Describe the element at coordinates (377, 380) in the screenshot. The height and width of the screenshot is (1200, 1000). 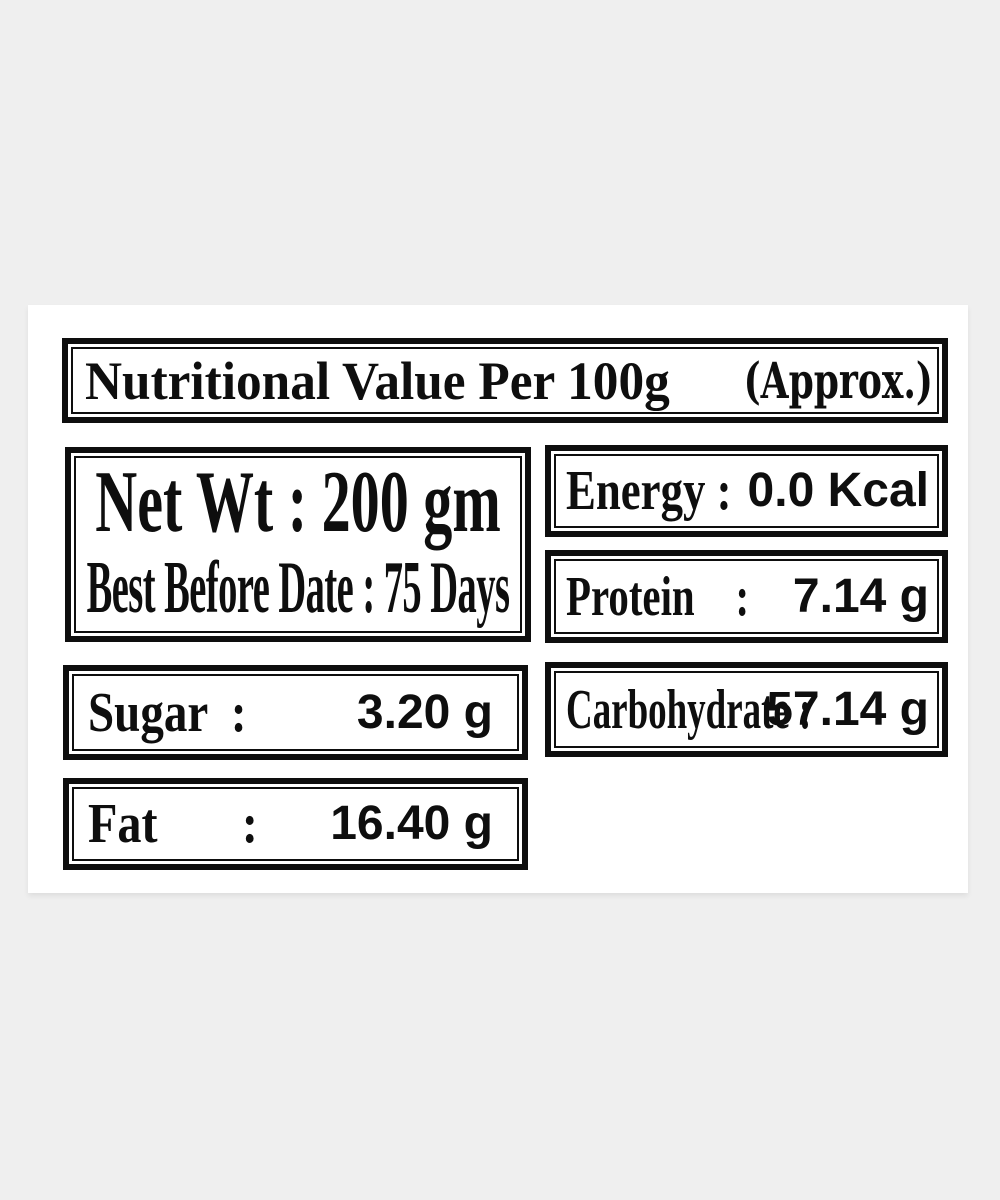
I see `title-text: Nutritional Value Per 100g` at that location.